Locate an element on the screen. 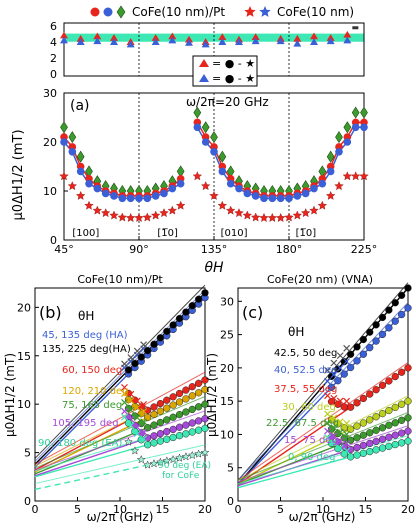  panel-a-xtick-label: 135° is located at coordinates (214, 249).